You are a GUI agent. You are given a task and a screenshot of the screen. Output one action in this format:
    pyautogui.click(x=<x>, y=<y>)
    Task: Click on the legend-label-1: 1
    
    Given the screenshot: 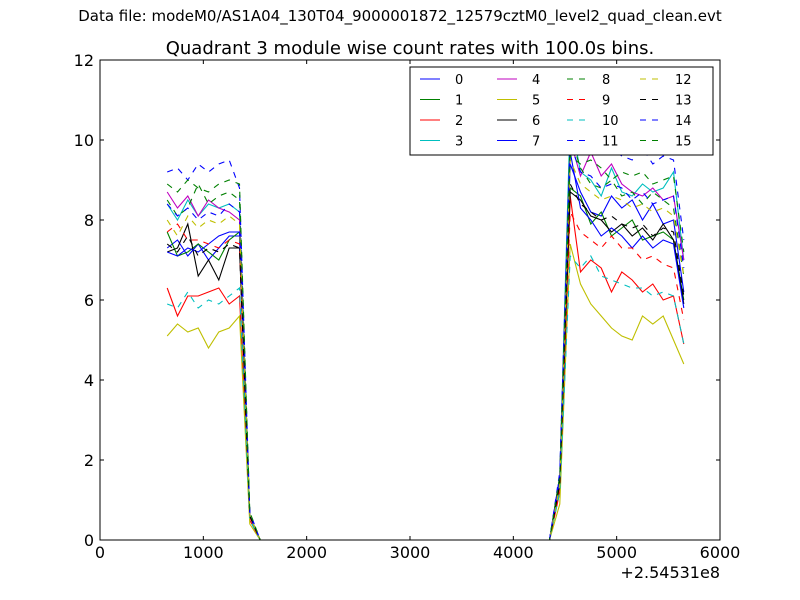 What is the action you would take?
    pyautogui.click(x=459, y=101)
    